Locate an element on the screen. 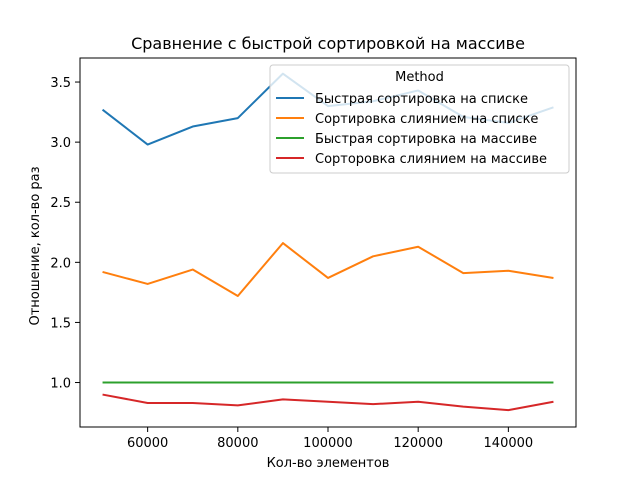  y-axis: 1.0 1.5 2.0 2.5 3.0 3.5 is located at coordinates (65, 234).